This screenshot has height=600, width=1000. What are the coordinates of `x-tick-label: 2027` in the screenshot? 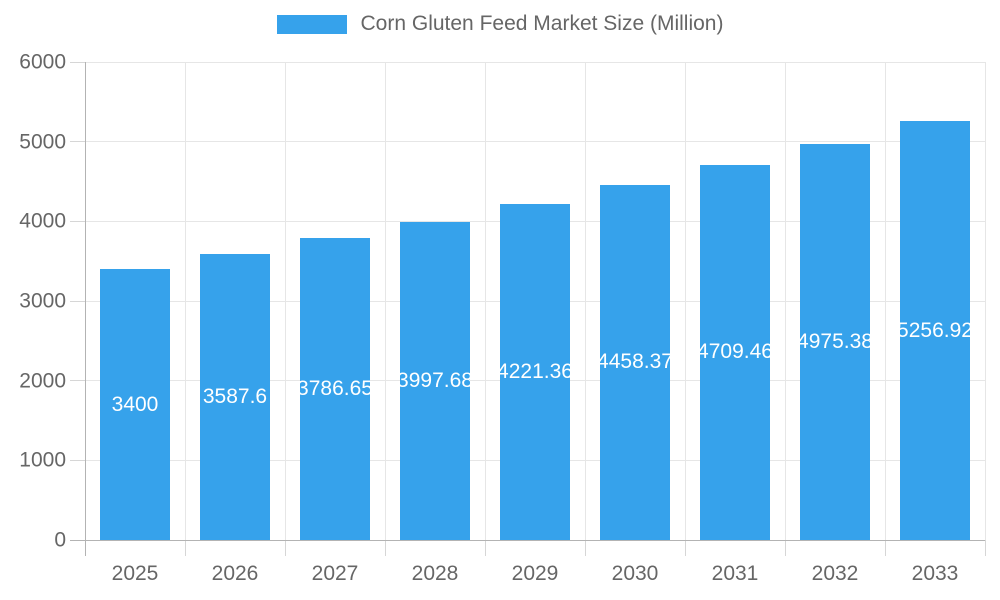 It's located at (335, 573).